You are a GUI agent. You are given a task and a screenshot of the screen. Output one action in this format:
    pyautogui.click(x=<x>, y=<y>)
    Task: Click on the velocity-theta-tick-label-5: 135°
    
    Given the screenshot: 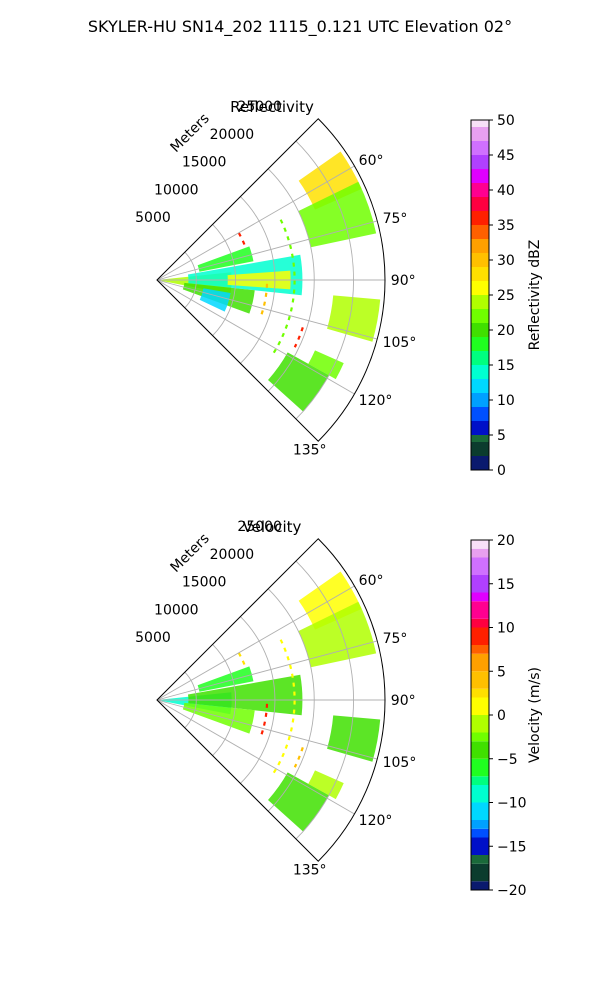 What is the action you would take?
    pyautogui.click(x=310, y=871)
    